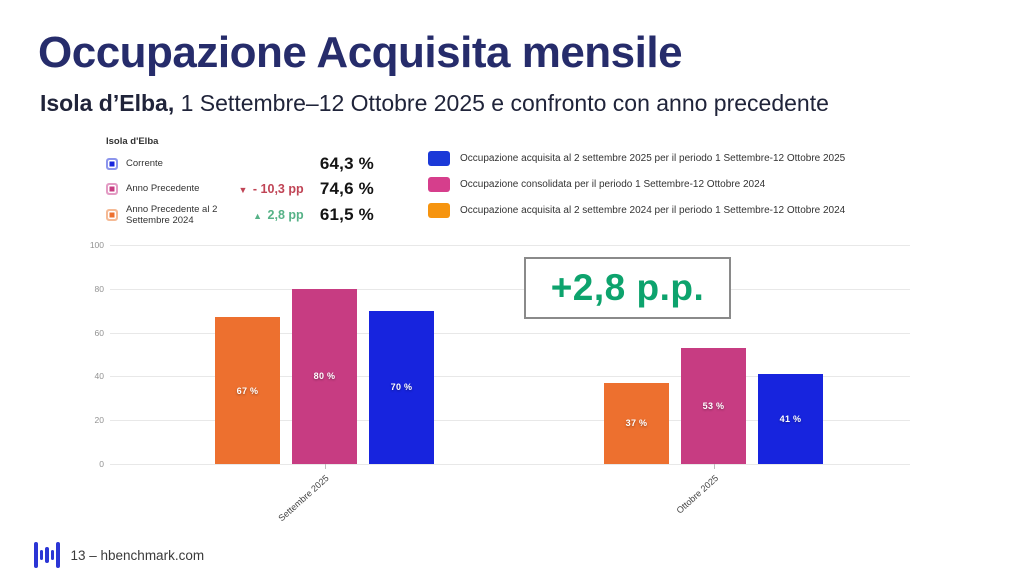  I want to click on bar: 70 %, so click(401, 387).